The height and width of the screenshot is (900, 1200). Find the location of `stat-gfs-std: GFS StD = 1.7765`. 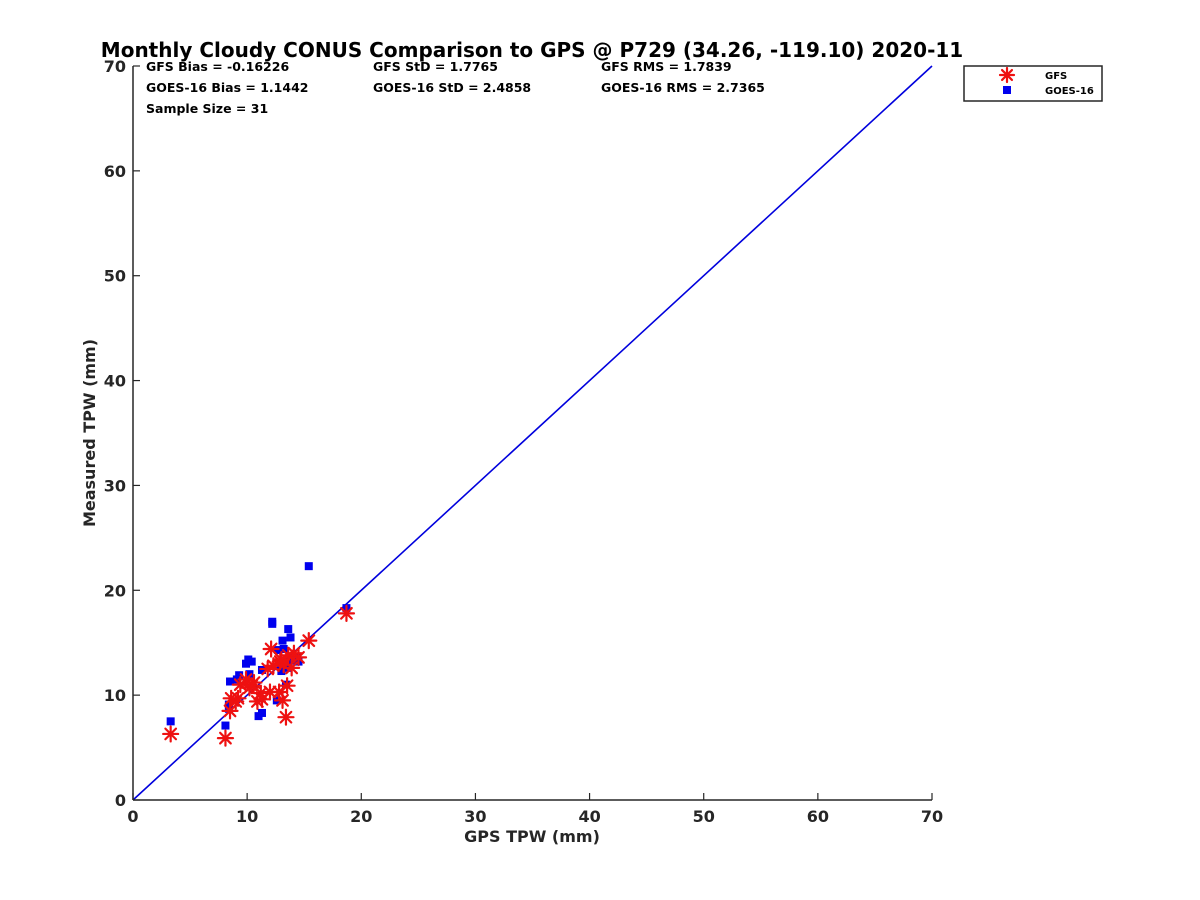

stat-gfs-std: GFS StD = 1.7765 is located at coordinates (435, 66).